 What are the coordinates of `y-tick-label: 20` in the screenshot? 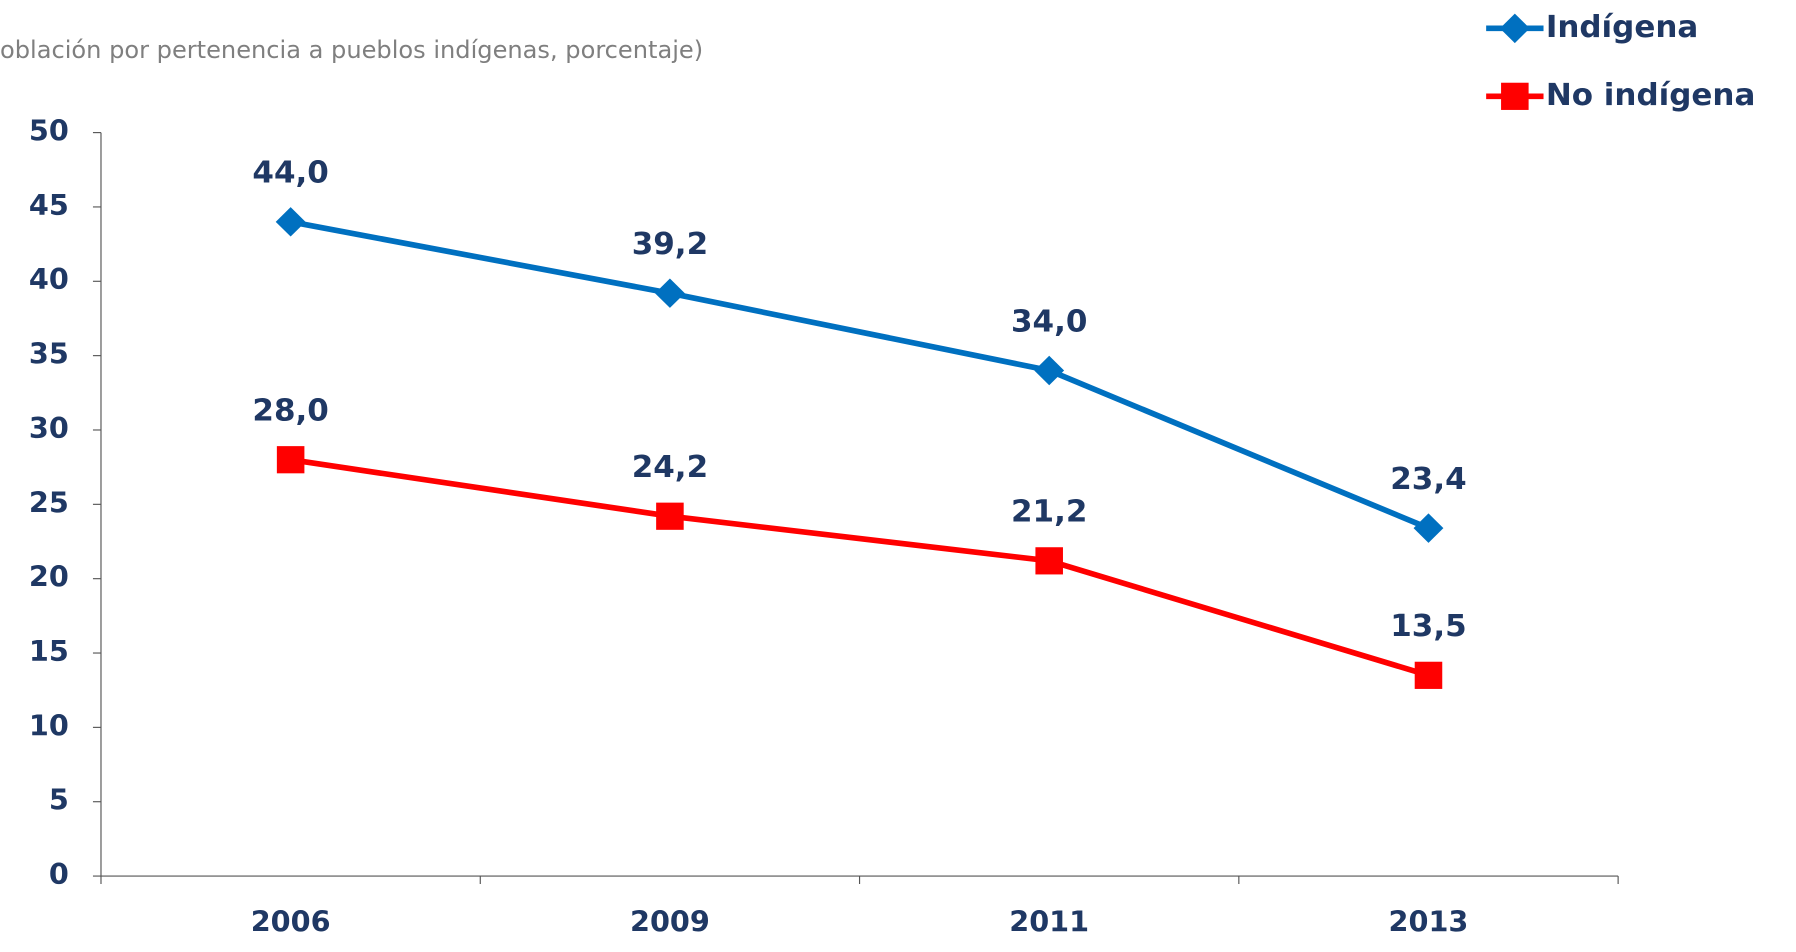 It's located at (49, 577).